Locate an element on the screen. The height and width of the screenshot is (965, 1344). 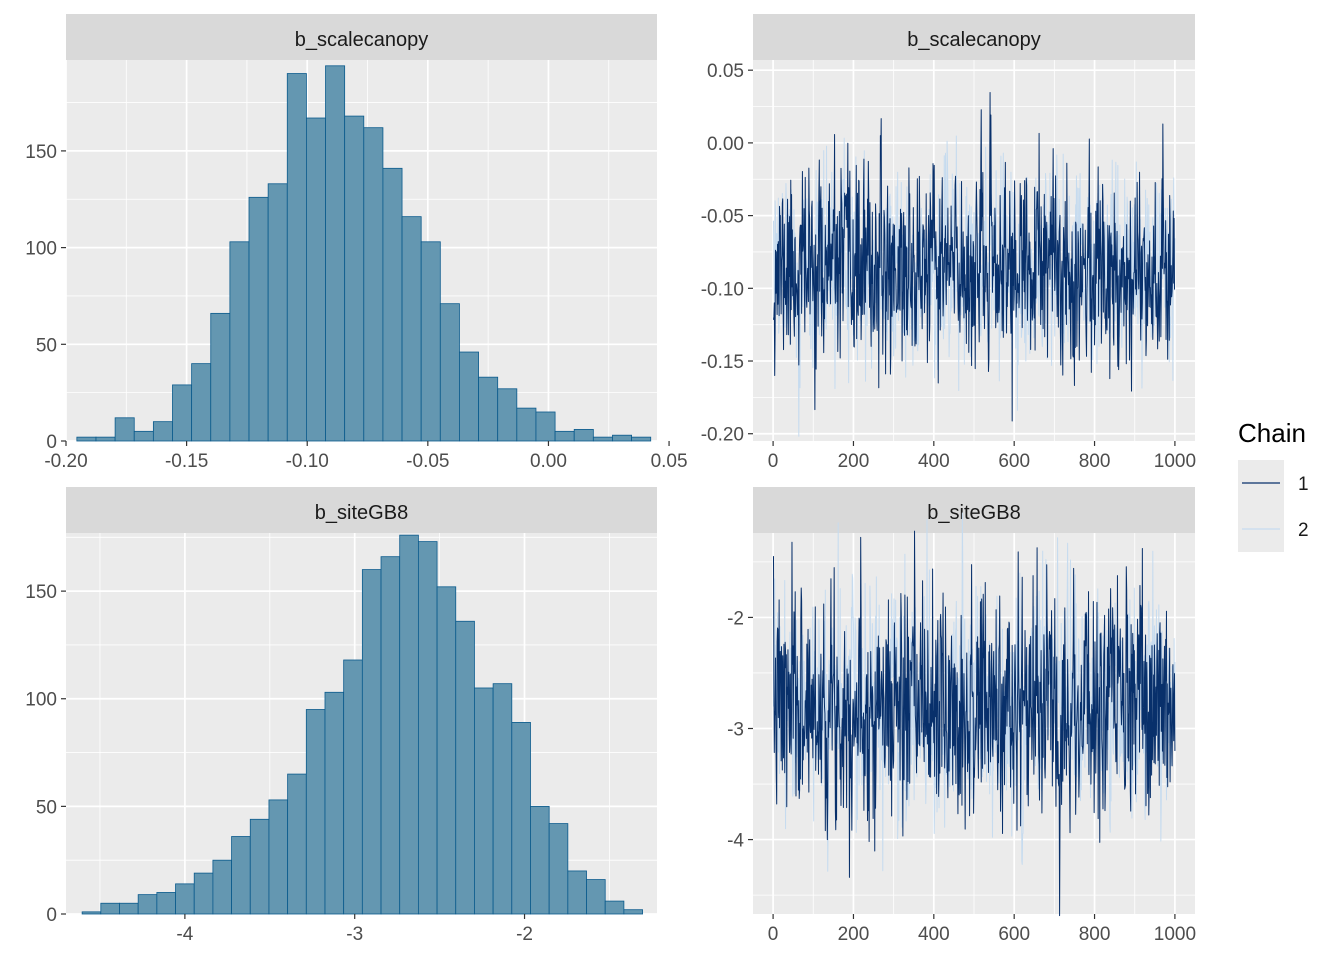
x-tick-label: -4 is located at coordinates (184, 934).